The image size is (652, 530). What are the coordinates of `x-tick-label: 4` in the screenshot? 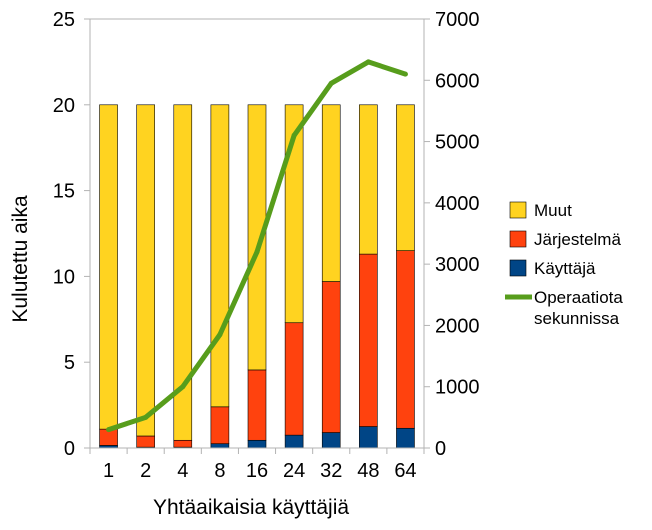 It's located at (182, 471).